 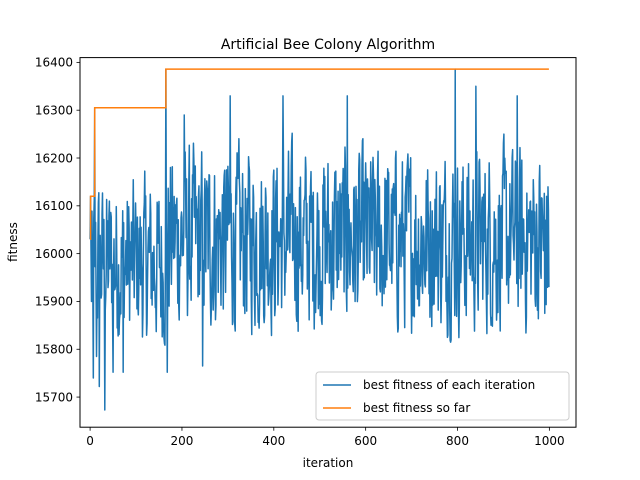 What do you see at coordinates (365, 441) in the screenshot?
I see `x-tick-label: 600` at bounding box center [365, 441].